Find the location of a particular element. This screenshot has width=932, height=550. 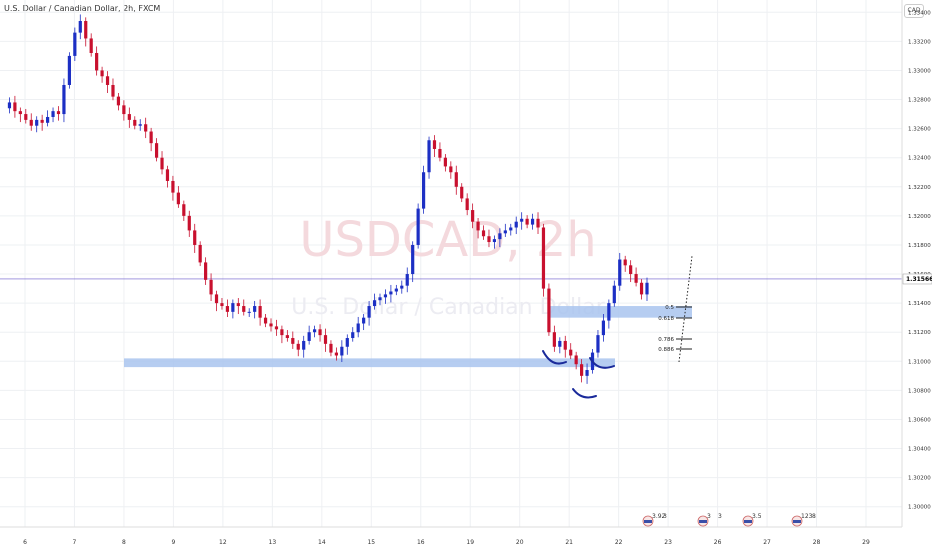

time-tick-label: 16 is located at coordinates (421, 542).